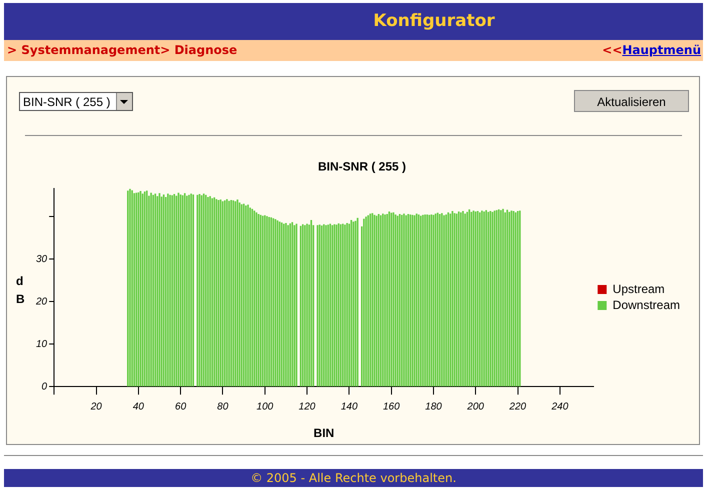 Image resolution: width=707 pixels, height=491 pixels. I want to click on x-tick-label: 120, so click(307, 406).